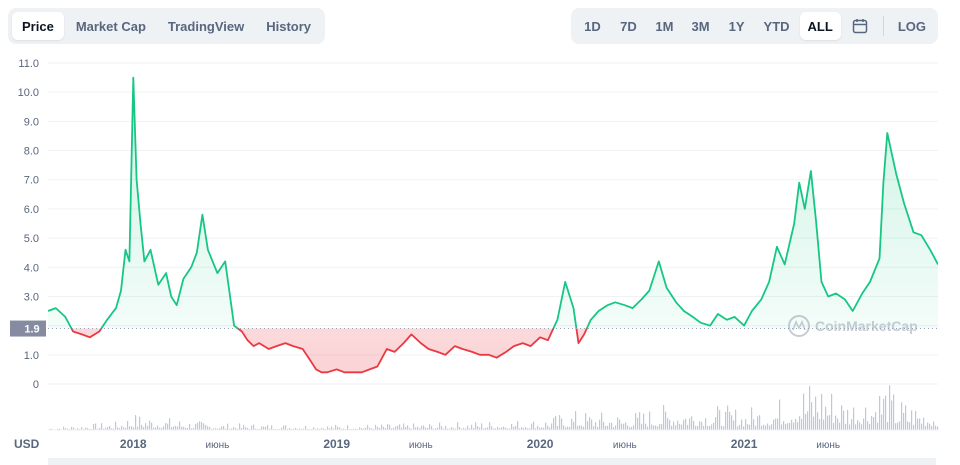 This screenshot has height=465, width=960. I want to click on y-tick-label: 7.0, so click(31, 181).